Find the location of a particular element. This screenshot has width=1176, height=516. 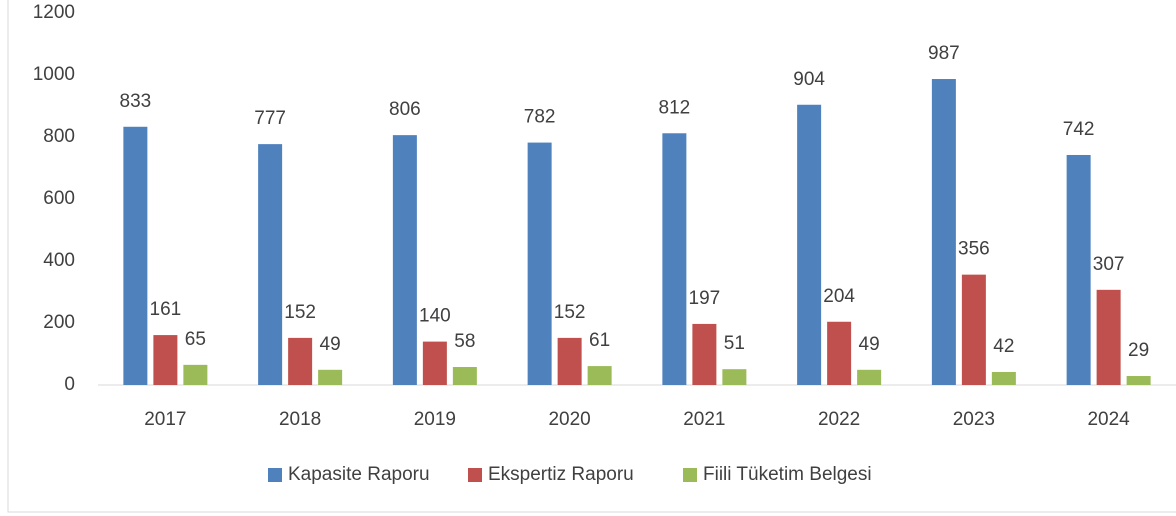

data-label: 812 is located at coordinates (675, 107).